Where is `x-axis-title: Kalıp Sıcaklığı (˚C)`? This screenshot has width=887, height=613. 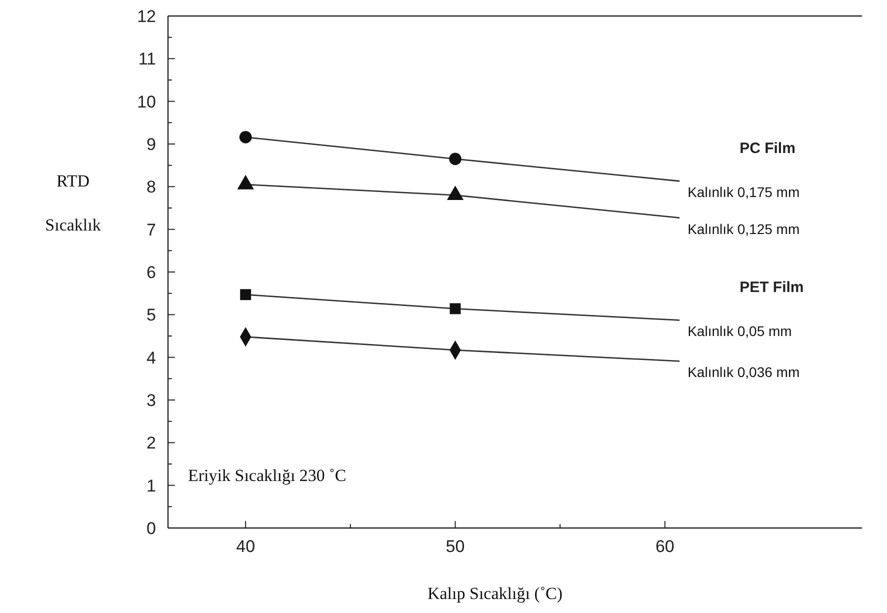
x-axis-title: Kalıp Sıcaklığı (˚C) is located at coordinates (495, 593).